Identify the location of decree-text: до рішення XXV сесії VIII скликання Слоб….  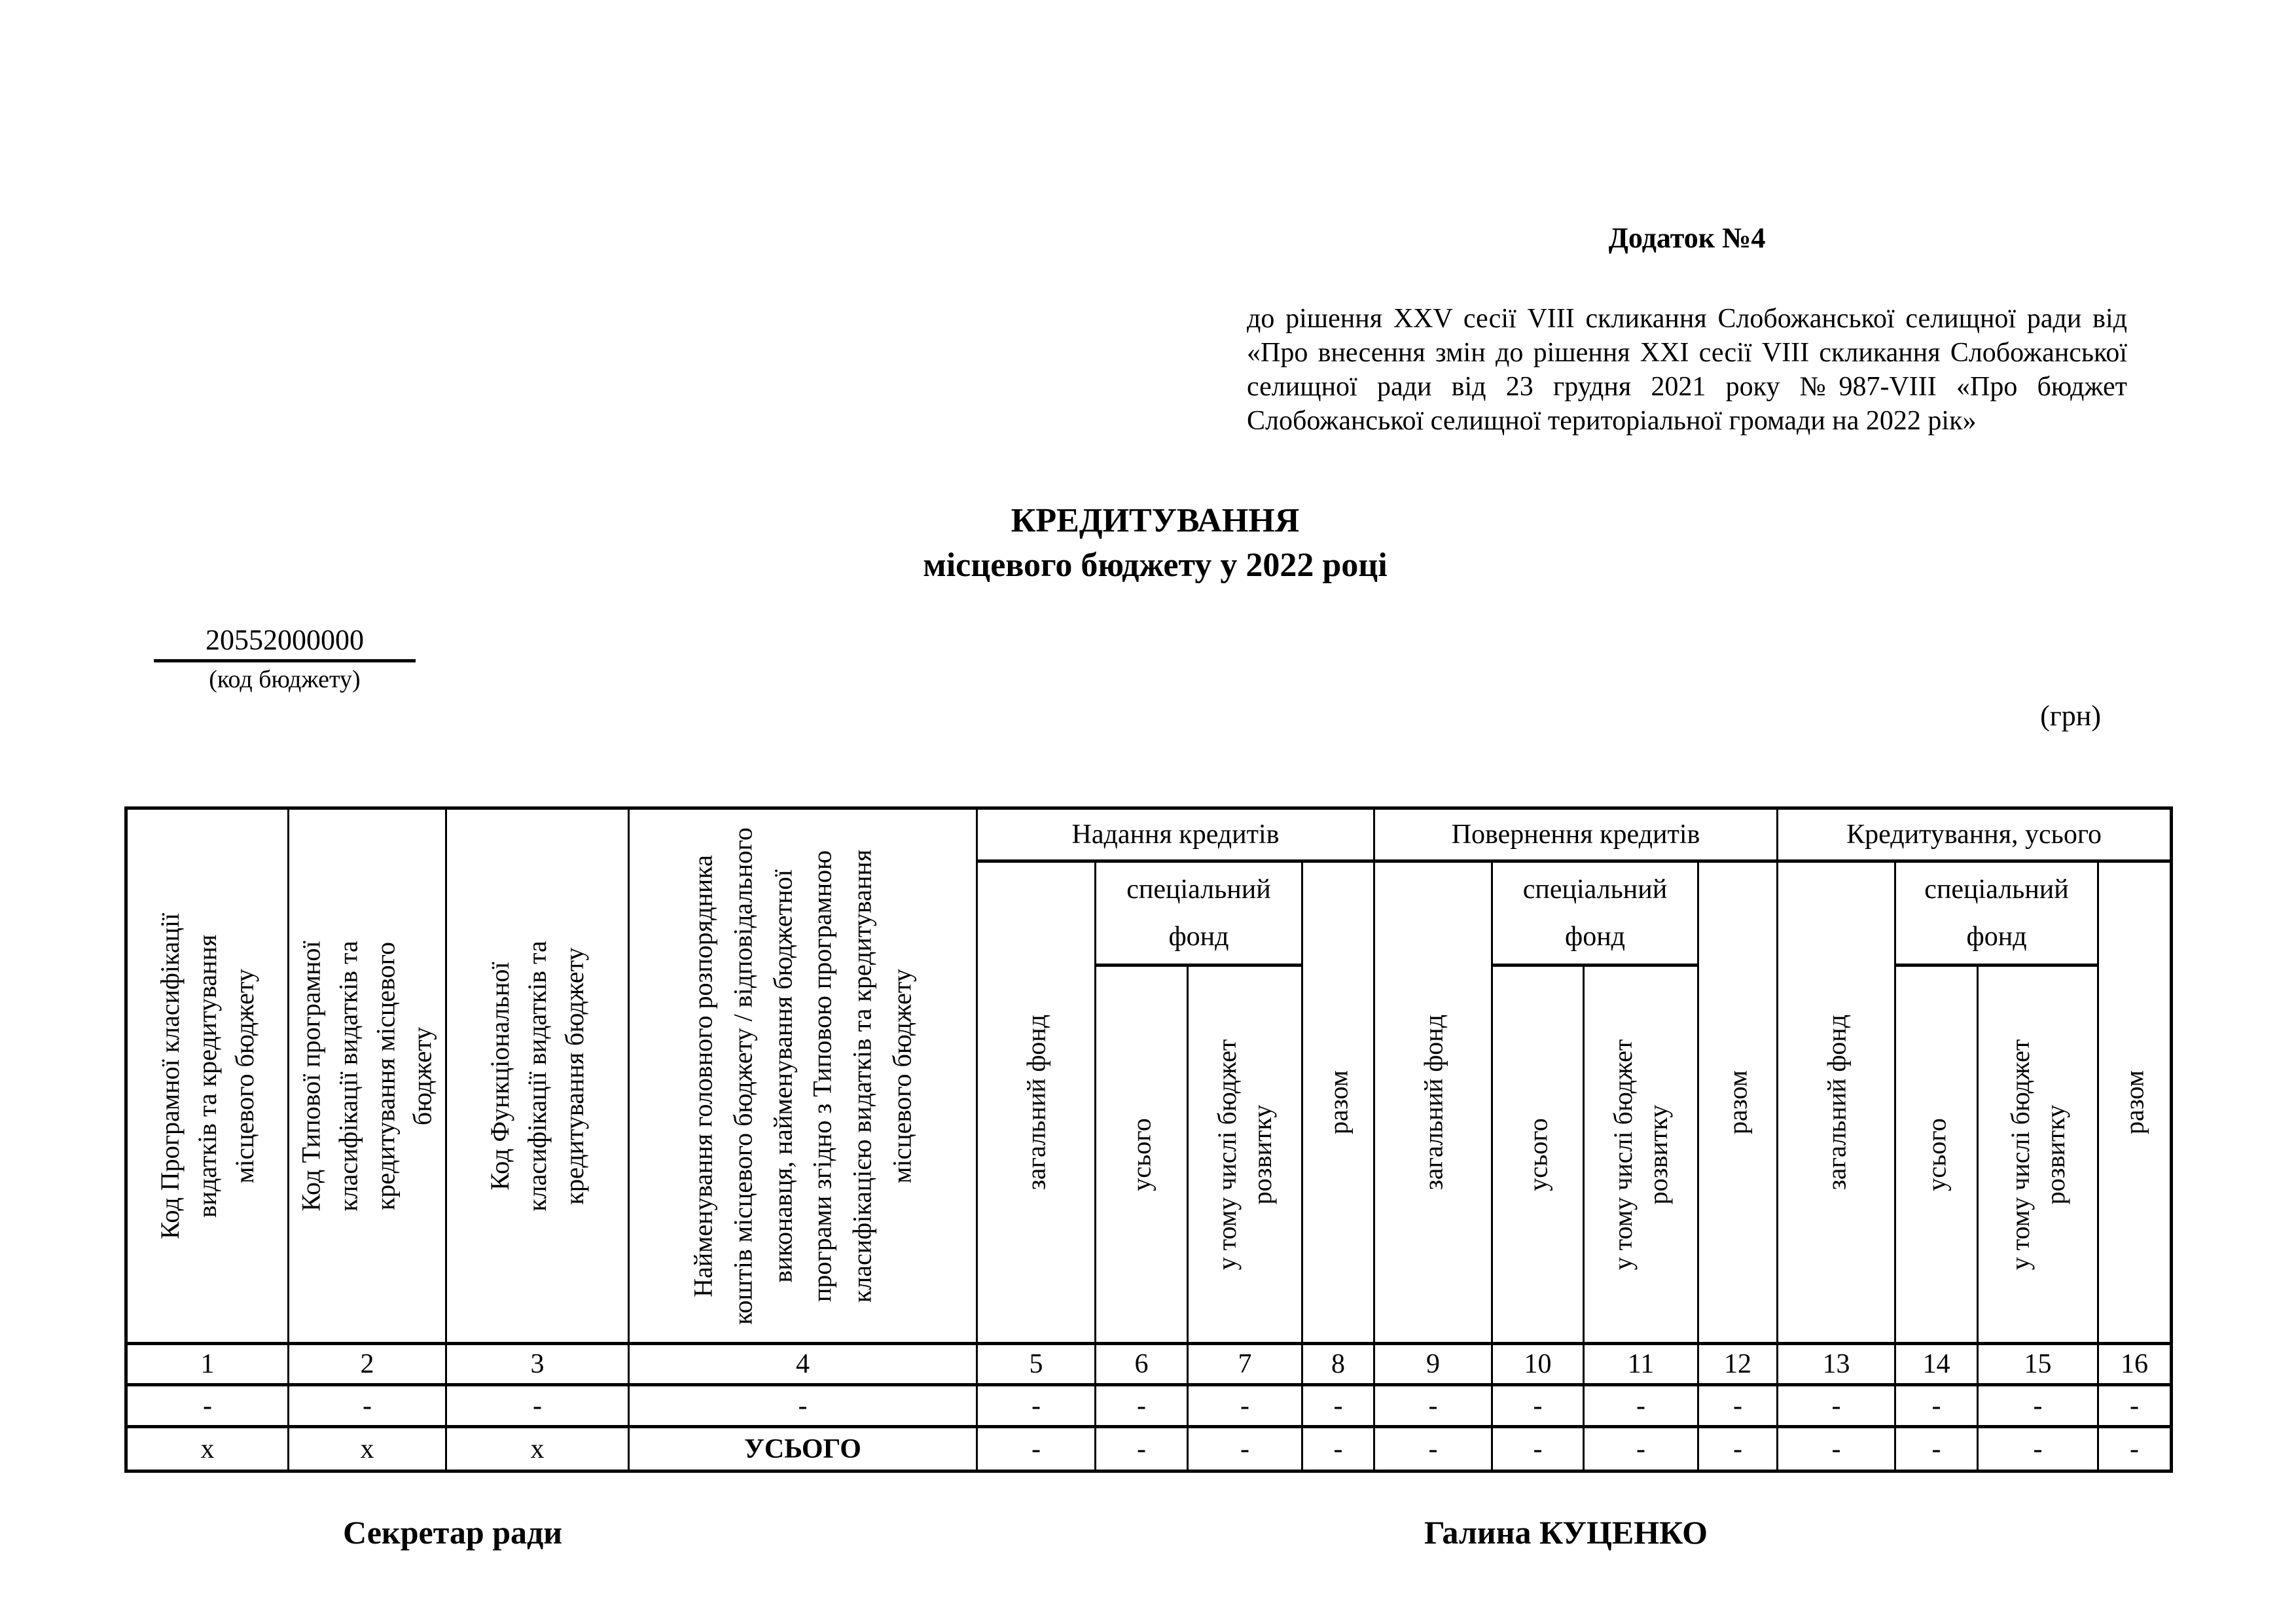
(1687, 370).